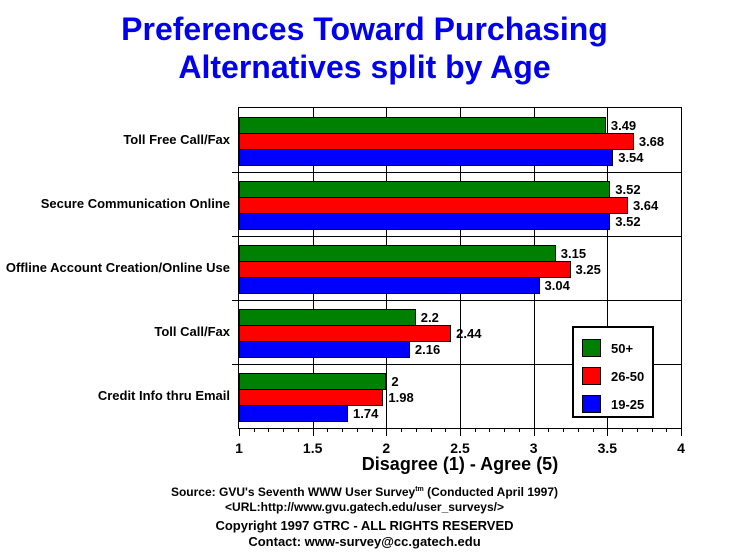  Describe the element at coordinates (651, 141) in the screenshot. I see `bar-value-label: 3.68` at that location.